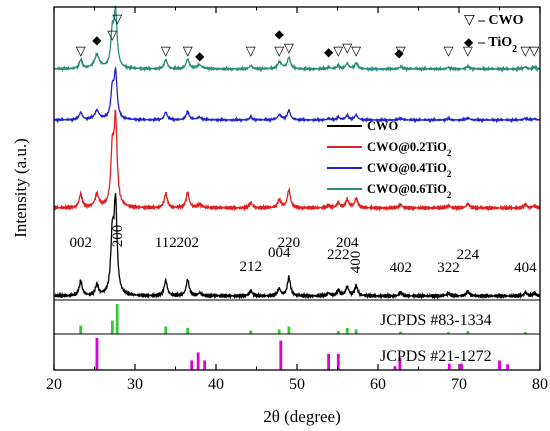 This screenshot has width=550, height=431. I want to click on miller-index-label: 202, so click(187, 243).